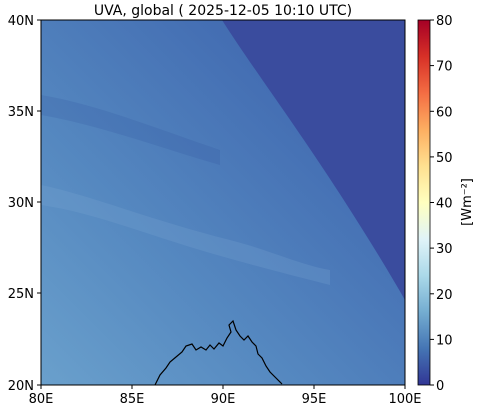  Describe the element at coordinates (444, 21) in the screenshot. I see `colorbar-tick-label: 80` at that location.